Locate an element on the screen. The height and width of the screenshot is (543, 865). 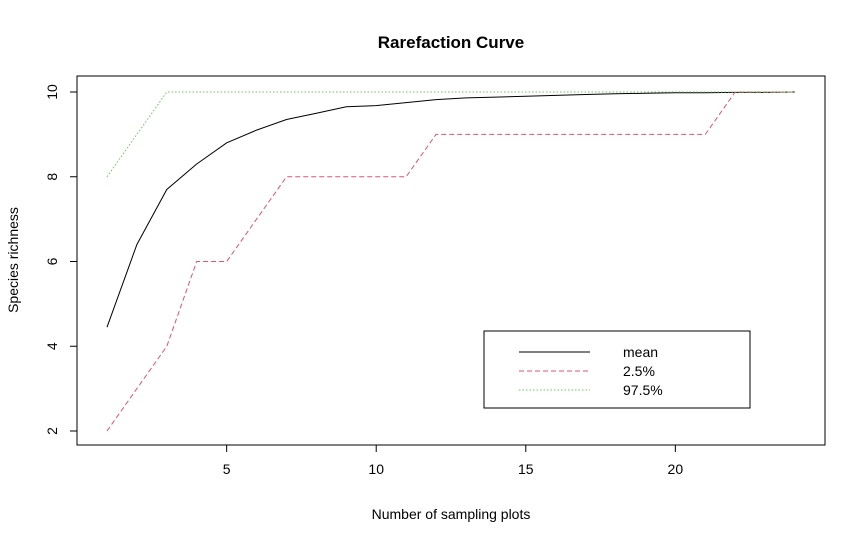
legend: mean 2.5% 97.5% is located at coordinates (617, 369).